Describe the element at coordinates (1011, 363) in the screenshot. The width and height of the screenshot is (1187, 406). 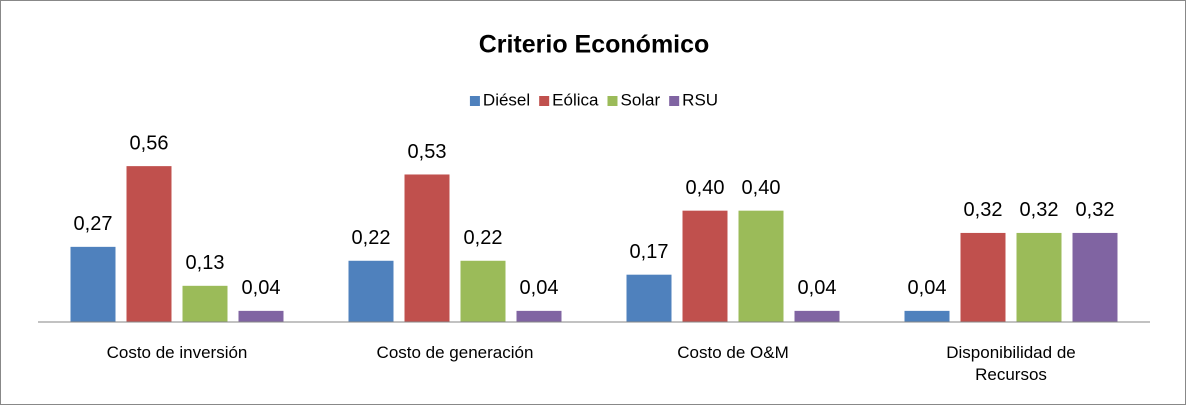
I see `x-tick-label: Disponibilidad de Recursos` at that location.